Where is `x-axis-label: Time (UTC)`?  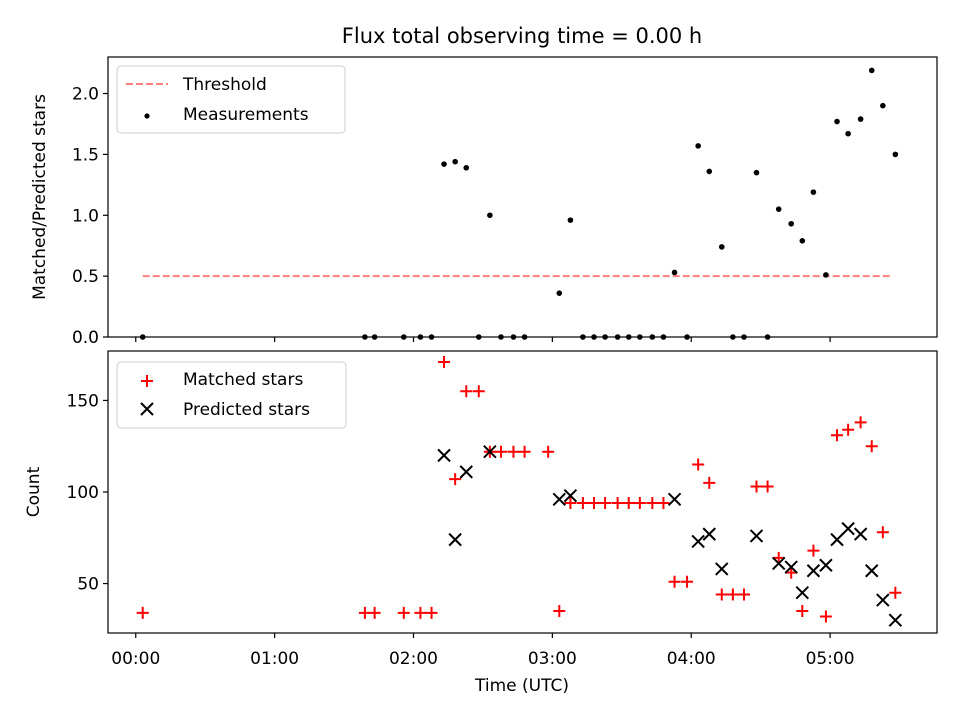
x-axis-label: Time (UTC) is located at coordinates (521, 686).